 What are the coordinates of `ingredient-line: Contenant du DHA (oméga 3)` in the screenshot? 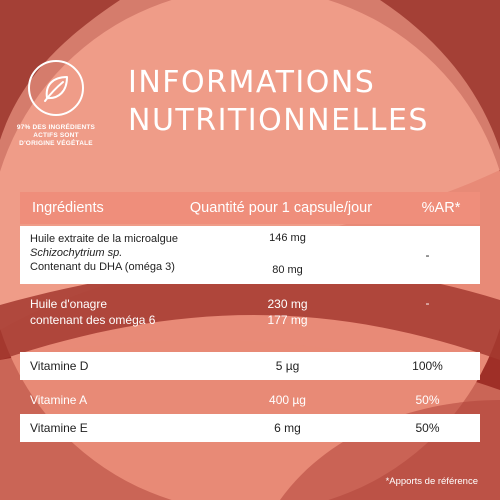 It's located at (102, 267).